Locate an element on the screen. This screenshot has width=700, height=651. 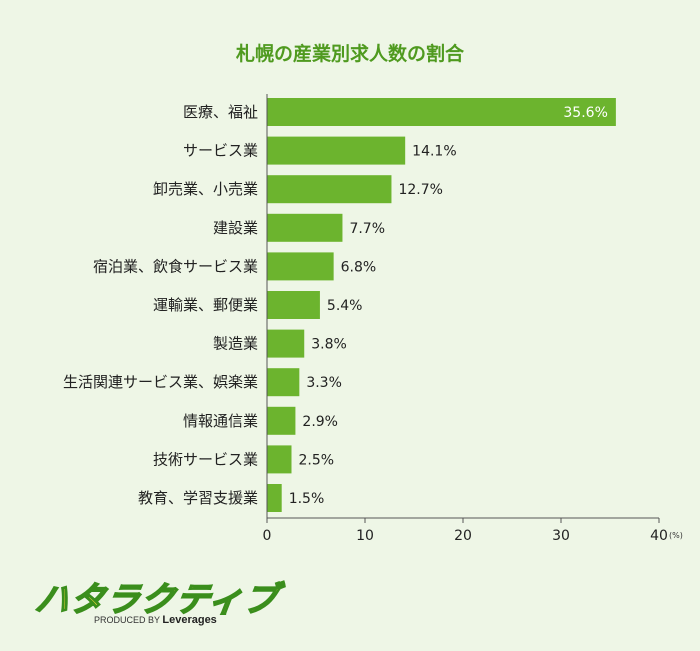
category-label: 運輸業、郵便業 is located at coordinates (205, 305).